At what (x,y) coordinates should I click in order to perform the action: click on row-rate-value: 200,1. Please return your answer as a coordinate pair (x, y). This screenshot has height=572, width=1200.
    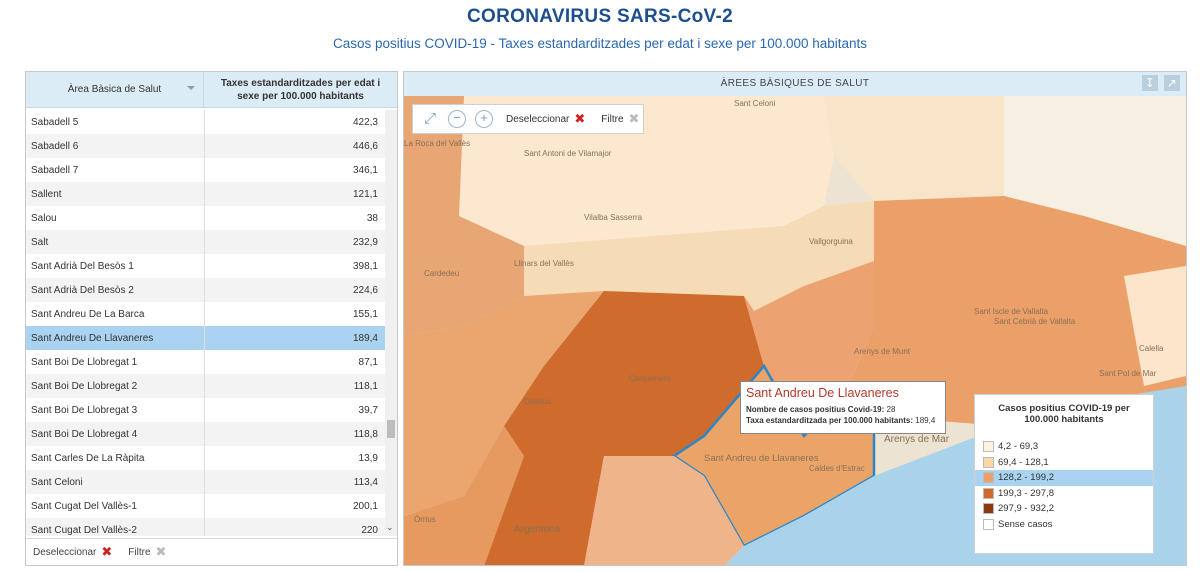
    Looking at the image, I should click on (365, 506).